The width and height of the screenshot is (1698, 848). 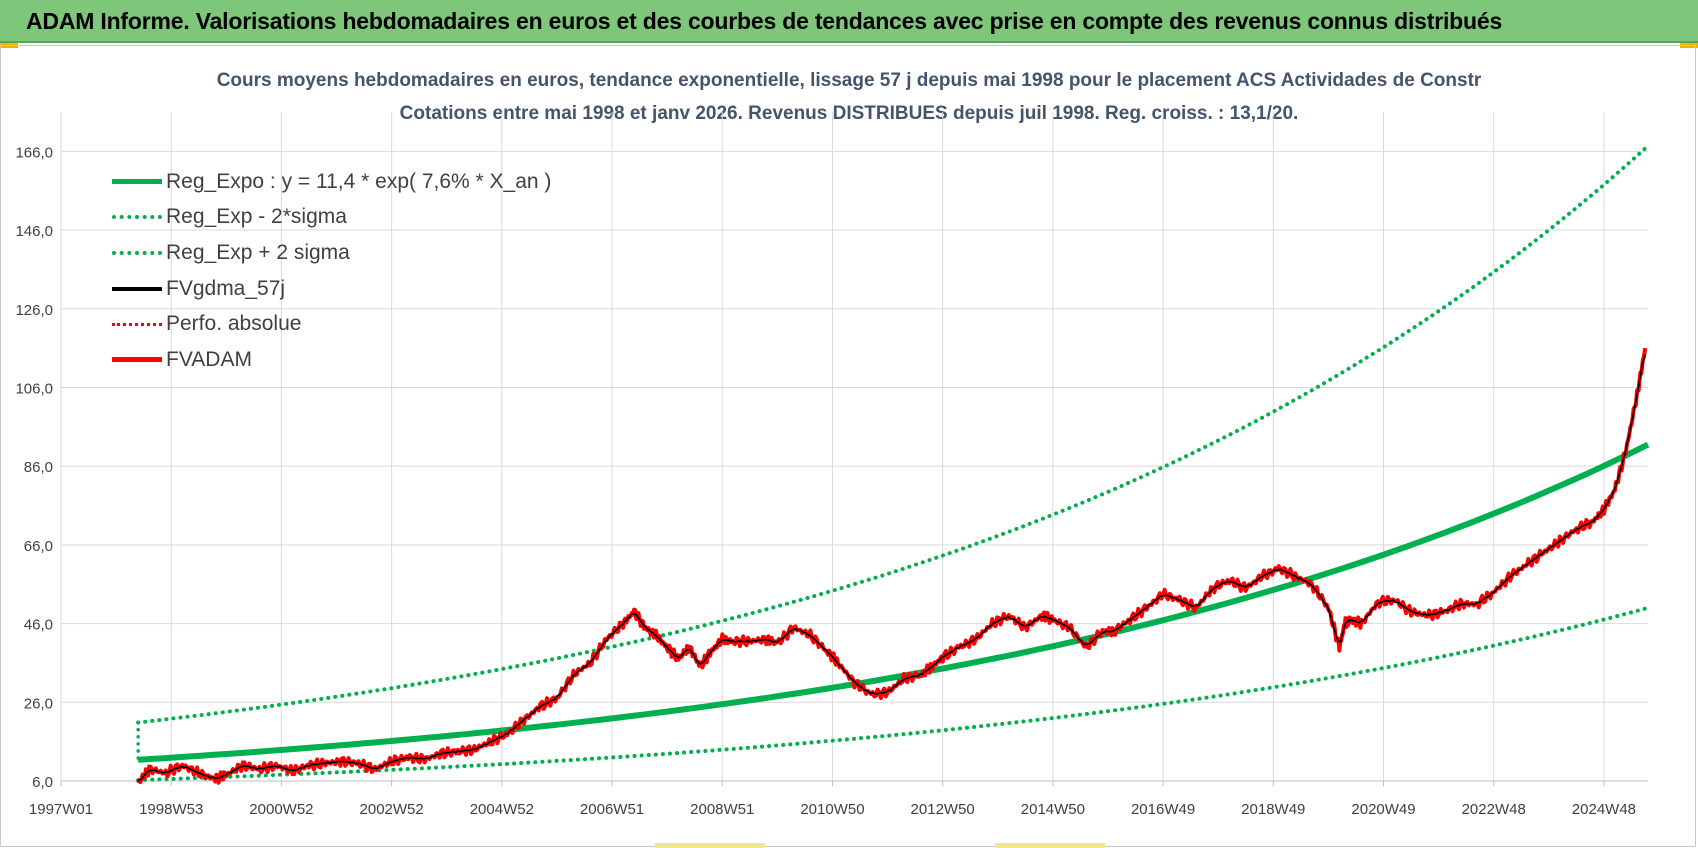 I want to click on legend-swatch-solid-red, so click(x=137, y=360).